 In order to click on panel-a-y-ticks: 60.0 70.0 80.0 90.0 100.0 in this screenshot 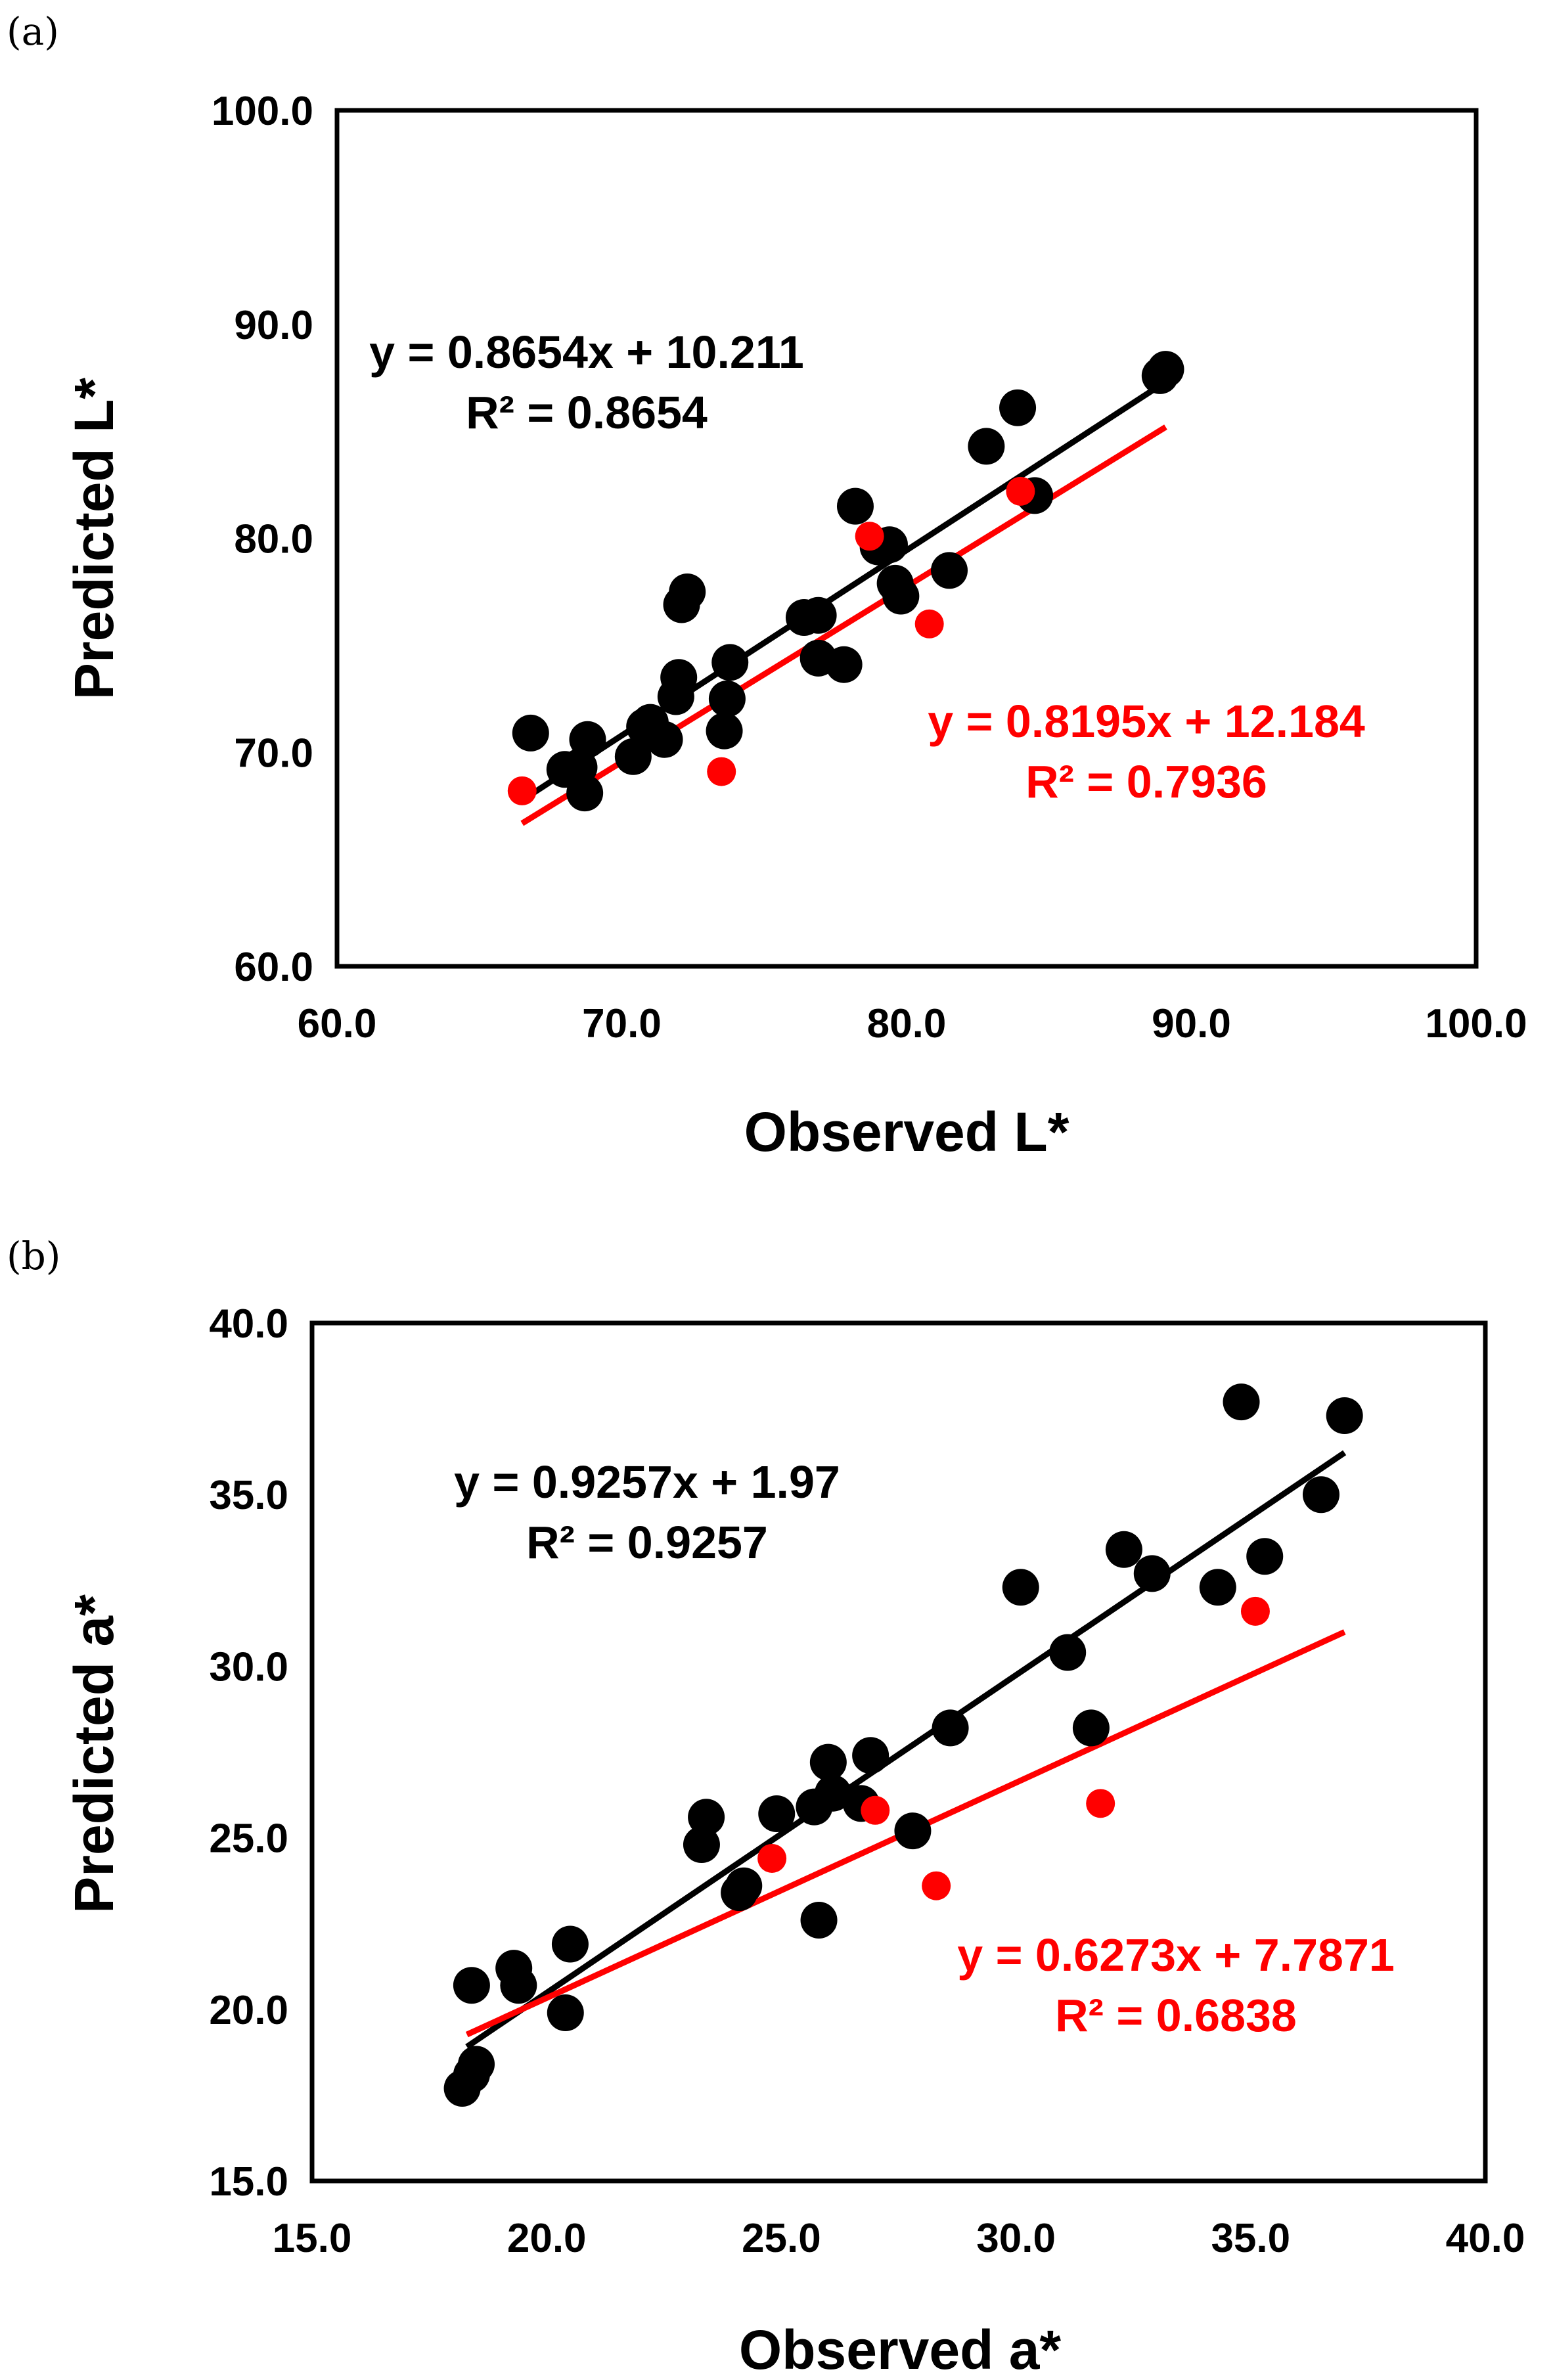, I will do `click(262, 539)`.